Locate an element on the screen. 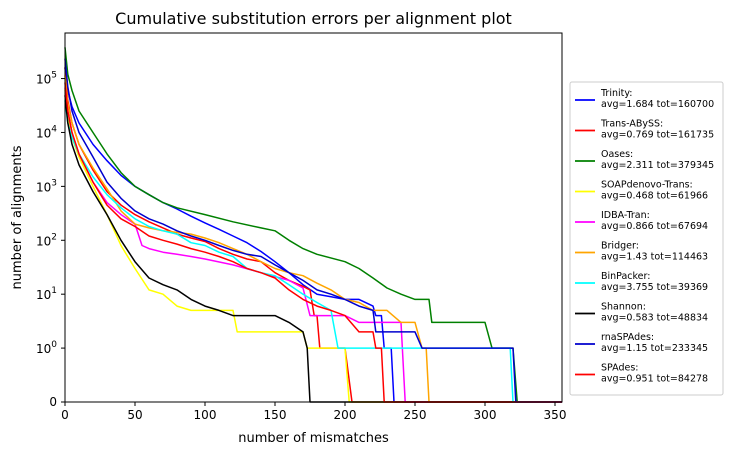 The height and width of the screenshot is (455, 732). y-tick-label: 10³ is located at coordinates (46, 186).